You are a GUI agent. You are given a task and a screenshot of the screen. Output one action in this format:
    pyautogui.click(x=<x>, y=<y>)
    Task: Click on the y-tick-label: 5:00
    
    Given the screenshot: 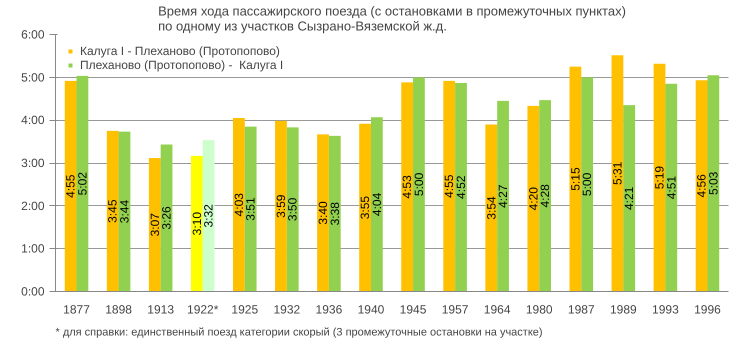 What is the action you would take?
    pyautogui.click(x=33, y=77)
    